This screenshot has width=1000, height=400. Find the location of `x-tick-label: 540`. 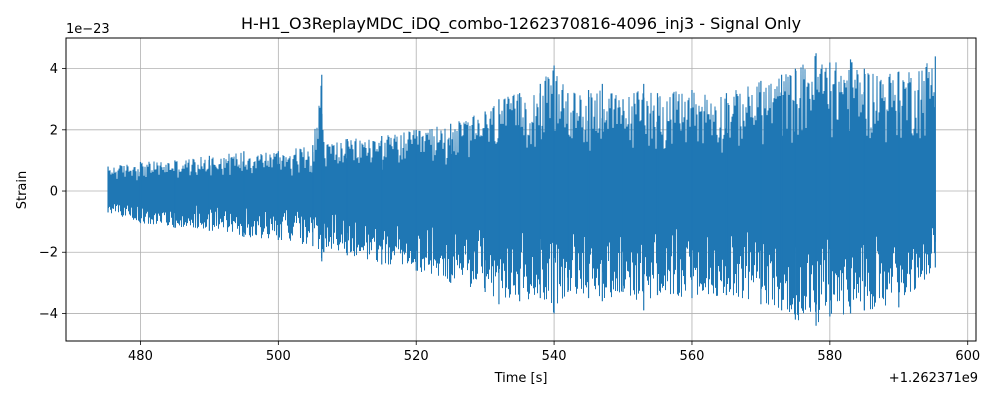

x-tick-label: 540 is located at coordinates (554, 356).